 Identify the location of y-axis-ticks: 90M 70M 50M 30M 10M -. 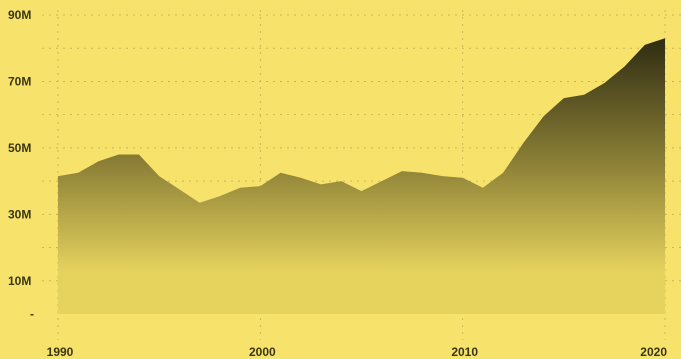
(21, 164).